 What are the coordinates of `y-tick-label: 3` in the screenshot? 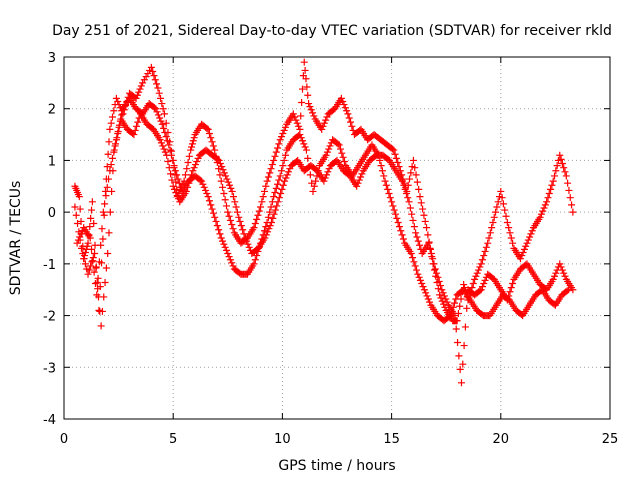 It's located at (52, 58).